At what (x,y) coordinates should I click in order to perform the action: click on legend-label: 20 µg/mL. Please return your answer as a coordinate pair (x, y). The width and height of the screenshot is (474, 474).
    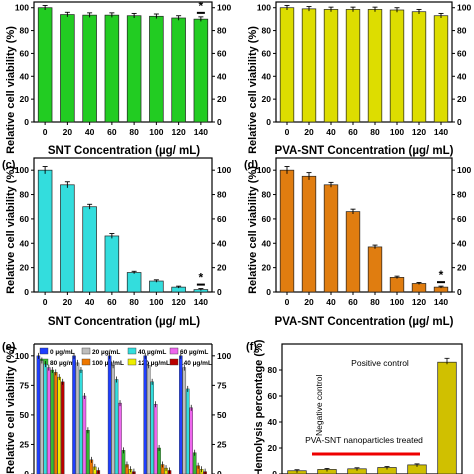
    Looking at the image, I should click on (106, 352).